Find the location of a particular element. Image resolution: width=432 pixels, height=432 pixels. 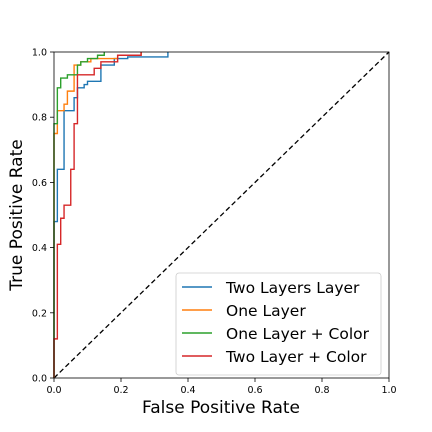

y-tick-label: 0.2 is located at coordinates (39, 313).